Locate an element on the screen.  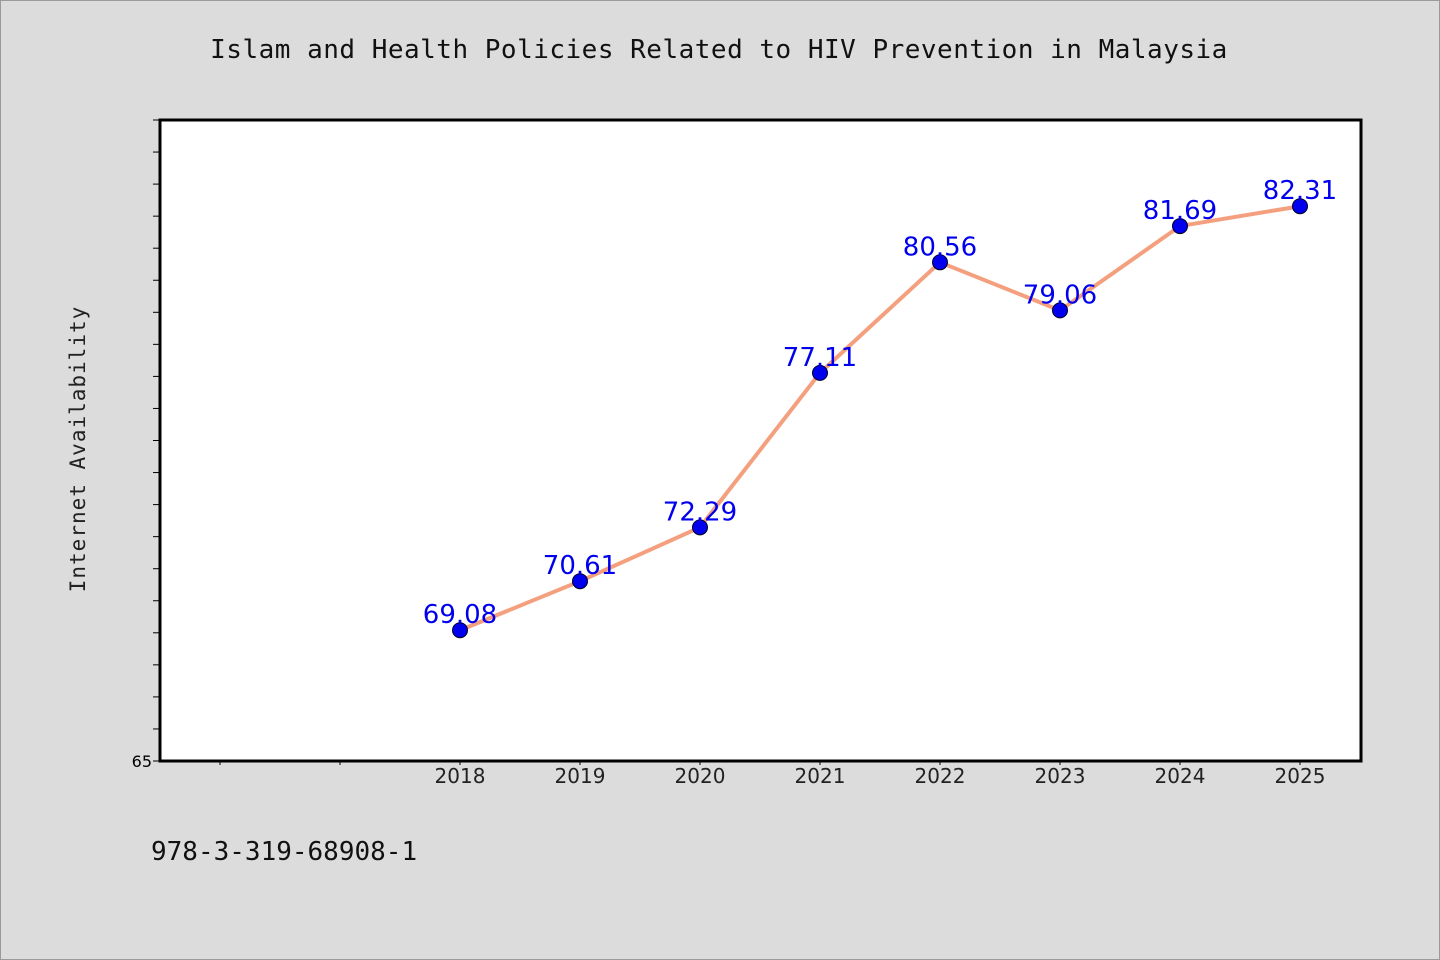
data-label: 70.61 is located at coordinates (580, 566).